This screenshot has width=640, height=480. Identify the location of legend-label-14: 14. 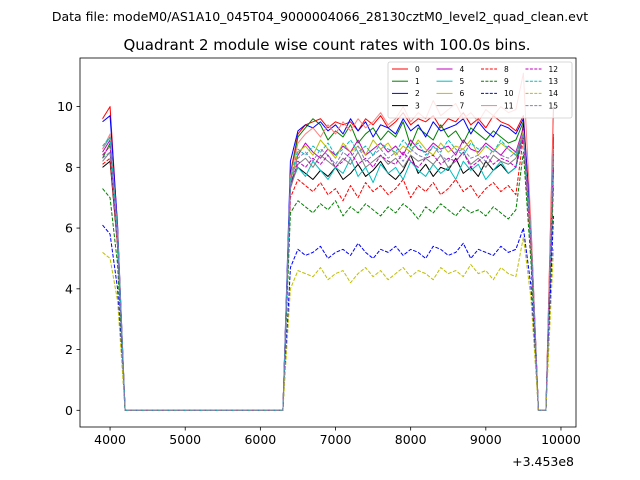
(554, 93).